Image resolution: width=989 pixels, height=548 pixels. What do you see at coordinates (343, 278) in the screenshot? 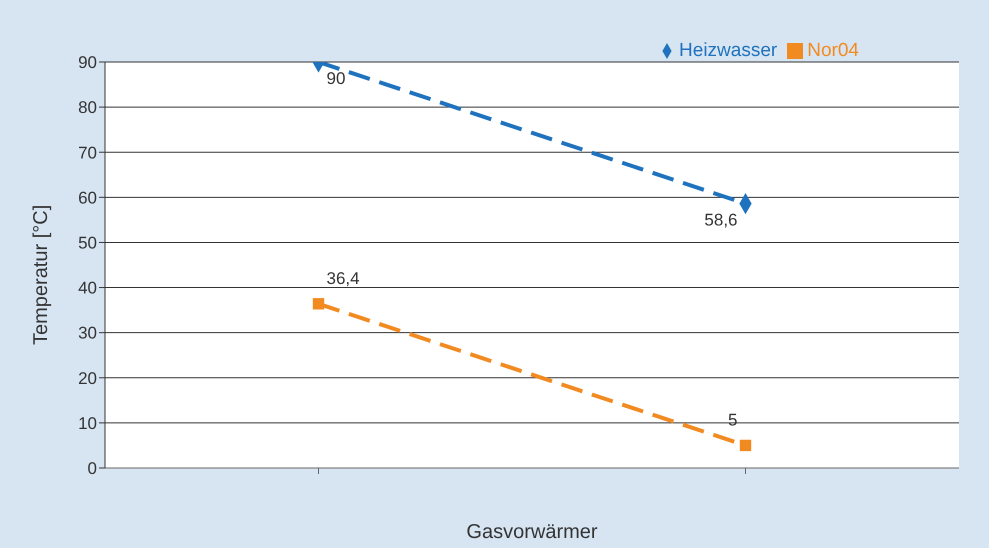
I see `data-label: 36,4` at bounding box center [343, 278].